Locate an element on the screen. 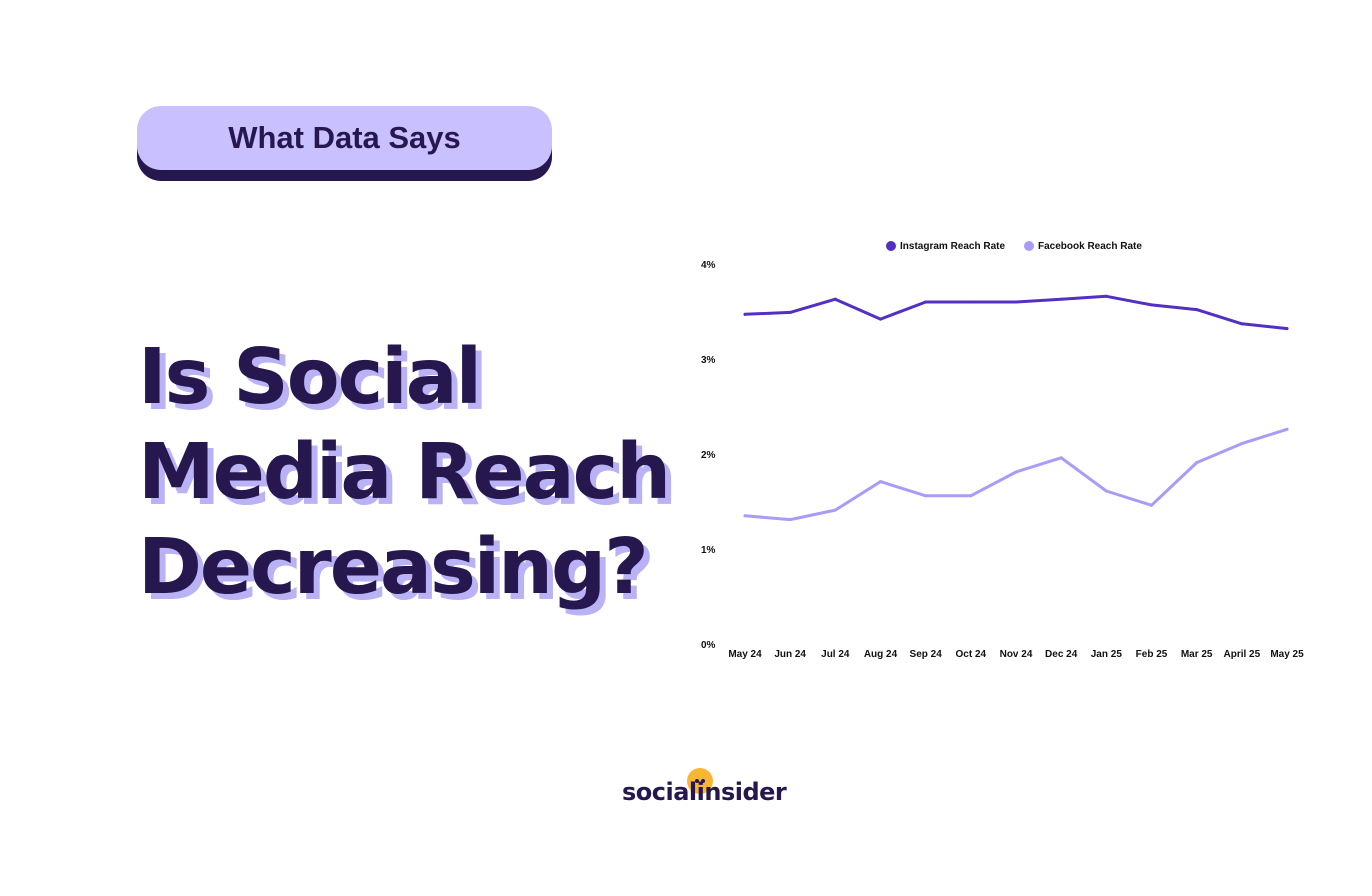 The image size is (1372, 896). headline: Is Social Media Reach Decreasing? is located at coordinates (408, 472).